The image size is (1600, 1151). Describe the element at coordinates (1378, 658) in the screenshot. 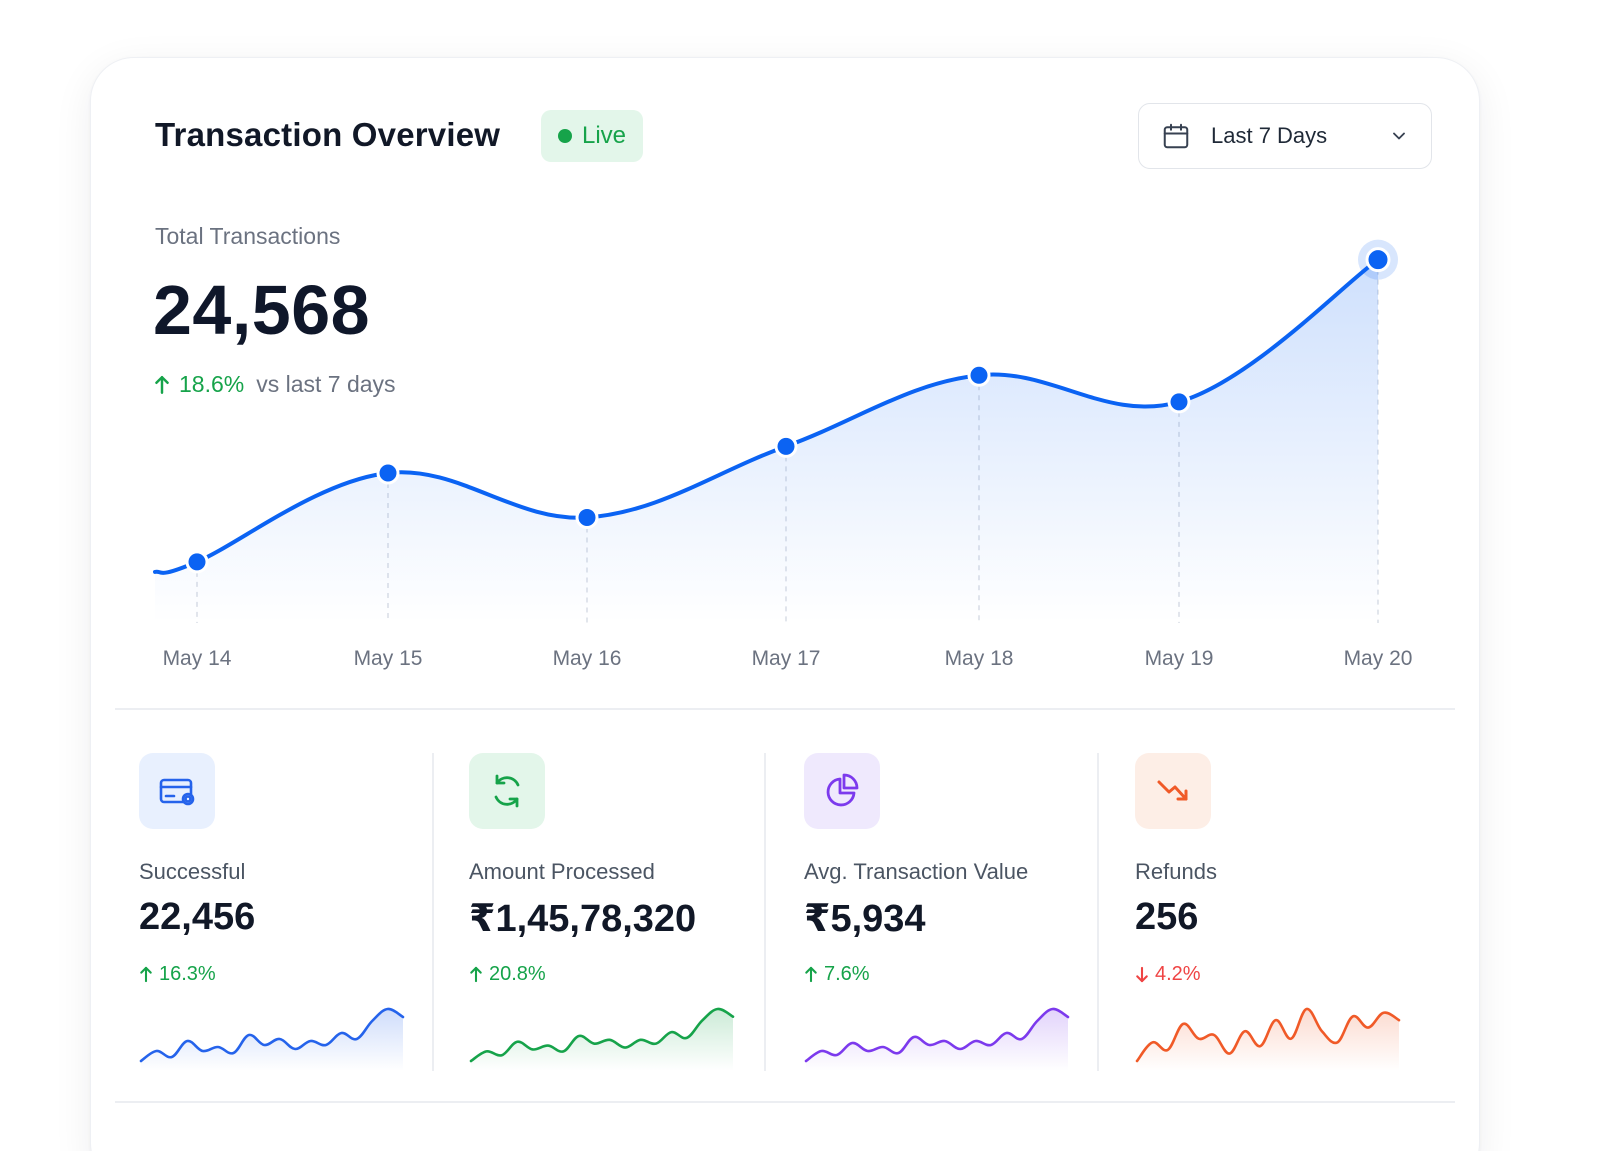

I see `x-tick-label-6: May 20` at that location.